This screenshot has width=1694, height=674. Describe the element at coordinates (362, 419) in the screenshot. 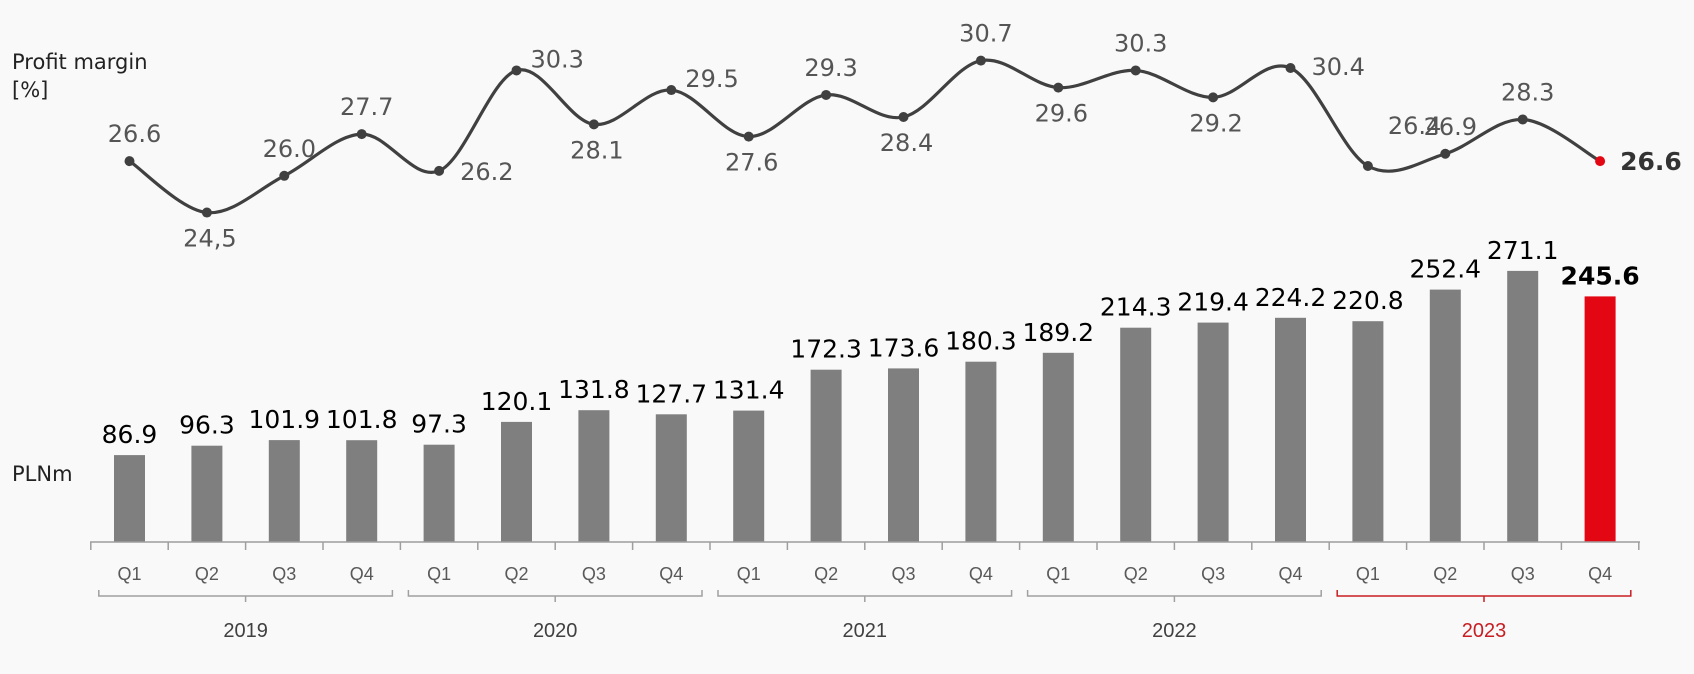

I see `bar-value-label: 101.8` at that location.